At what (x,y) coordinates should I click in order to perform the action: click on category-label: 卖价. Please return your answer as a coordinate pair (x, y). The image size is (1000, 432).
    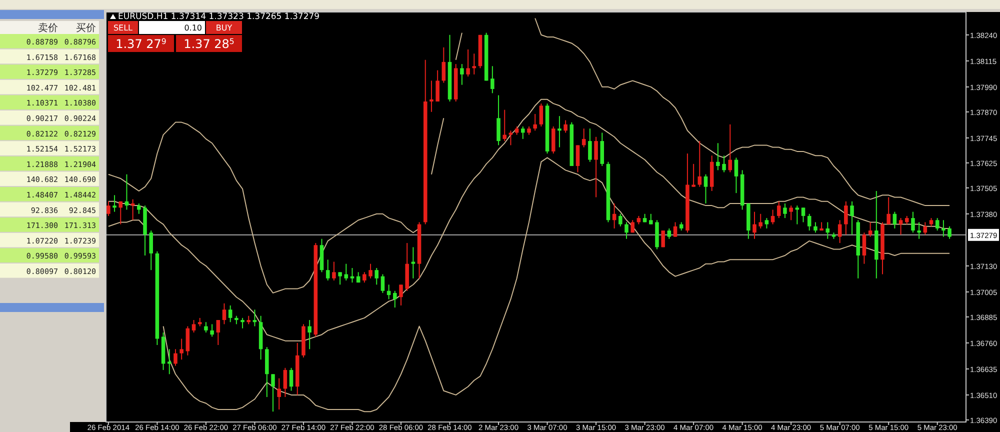
    Looking at the image, I should click on (48, 28).